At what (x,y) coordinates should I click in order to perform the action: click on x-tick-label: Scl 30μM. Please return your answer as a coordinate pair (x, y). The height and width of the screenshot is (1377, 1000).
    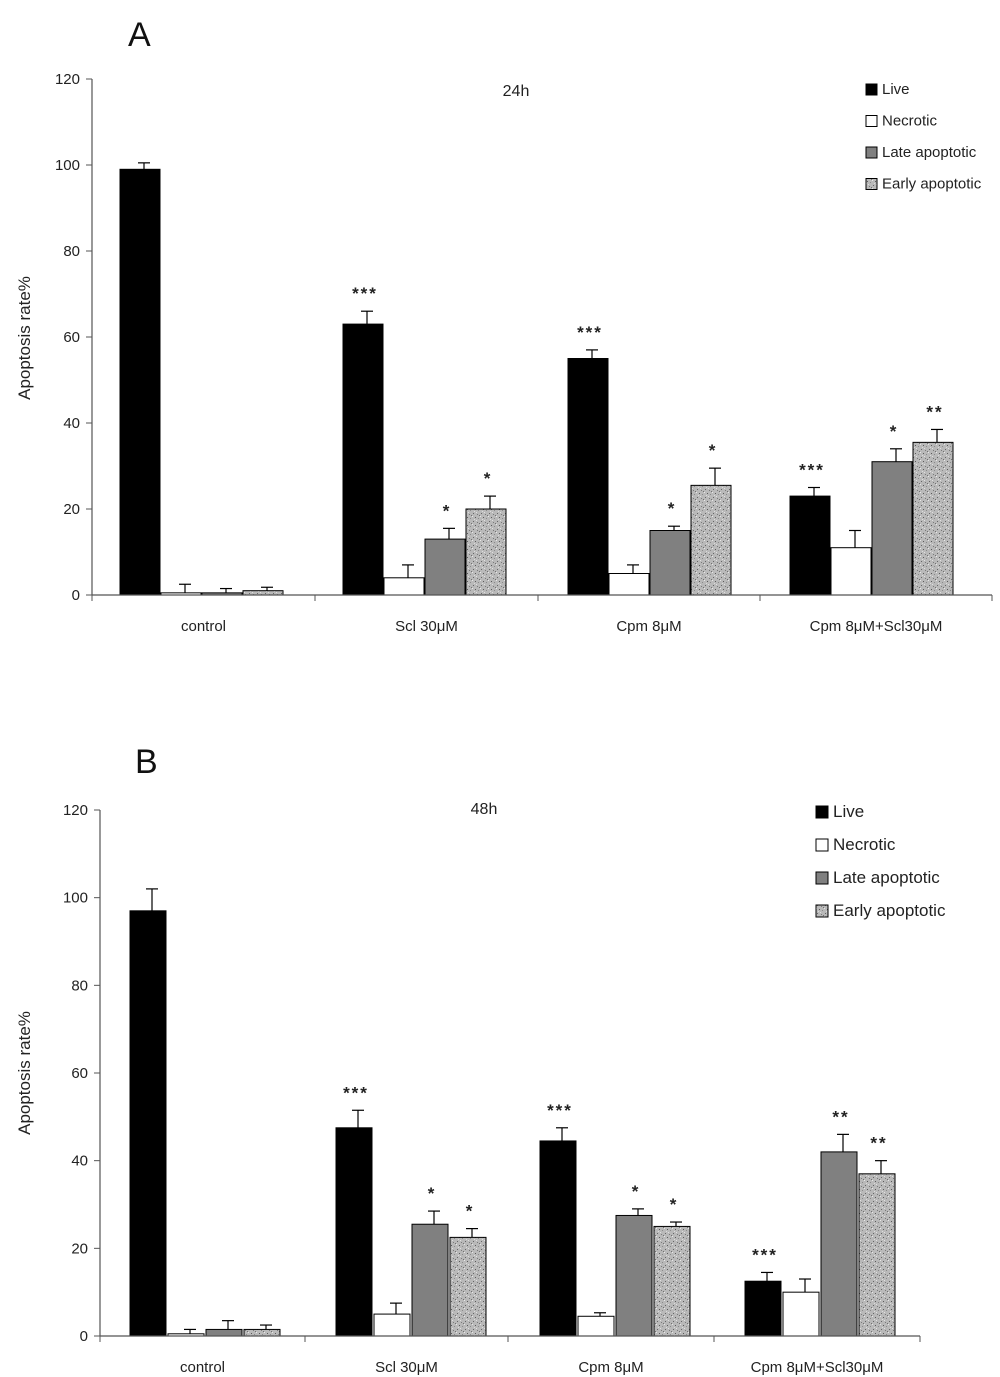
    Looking at the image, I should click on (426, 626).